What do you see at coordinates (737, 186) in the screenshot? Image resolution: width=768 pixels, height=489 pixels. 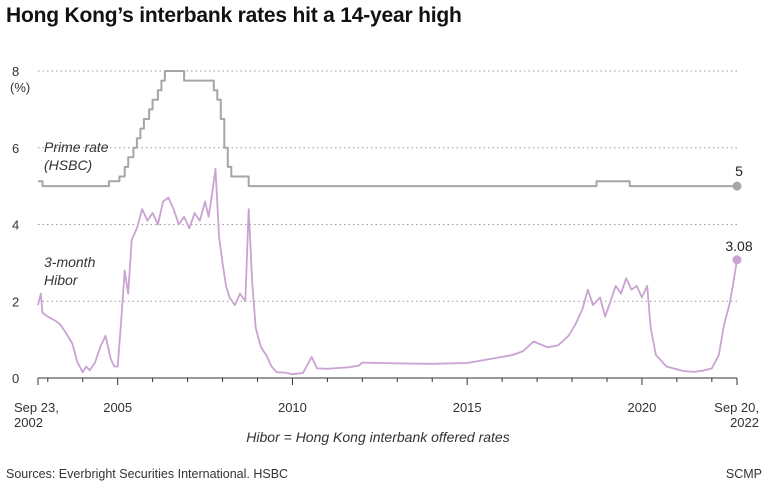 I see `prime-rate-end-dot` at bounding box center [737, 186].